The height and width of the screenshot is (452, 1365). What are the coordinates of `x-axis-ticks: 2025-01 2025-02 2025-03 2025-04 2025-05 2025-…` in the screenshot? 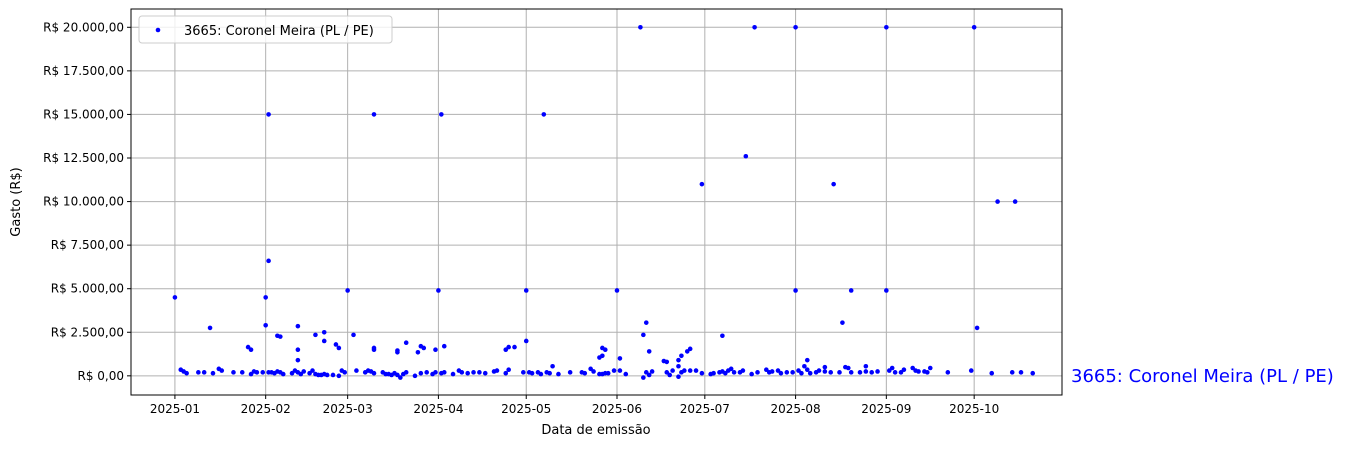 It's located at (574, 405).